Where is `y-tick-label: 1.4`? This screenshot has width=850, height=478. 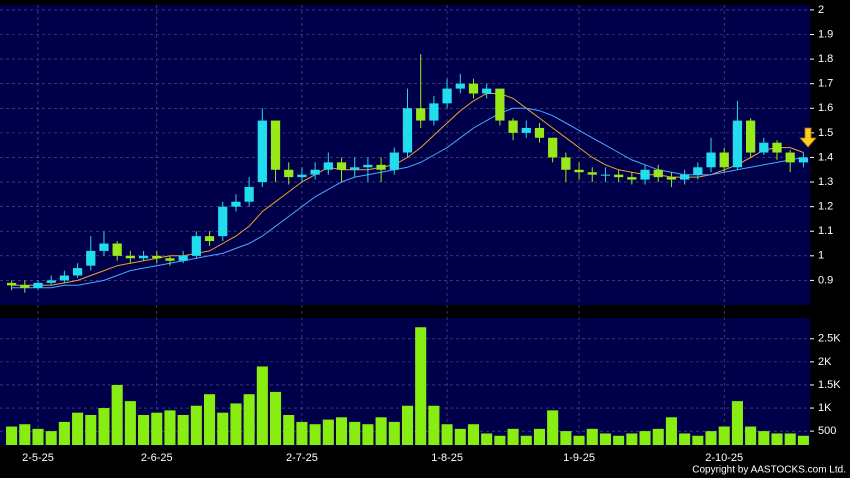
y-tick-label: 1.4 is located at coordinates (825, 157).